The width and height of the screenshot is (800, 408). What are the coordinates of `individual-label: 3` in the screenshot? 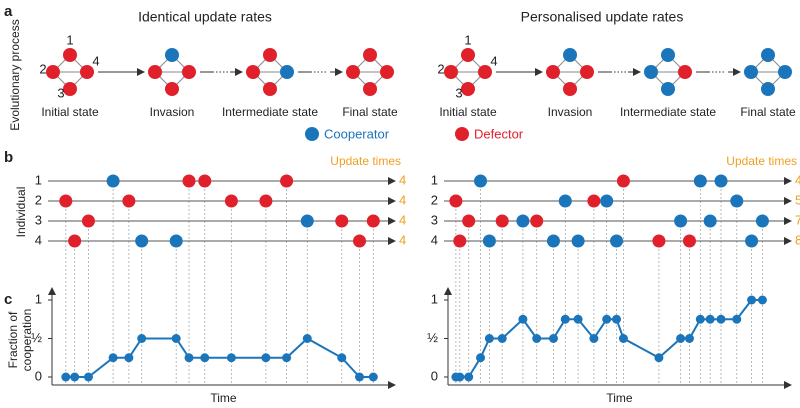 It's located at (38, 219).